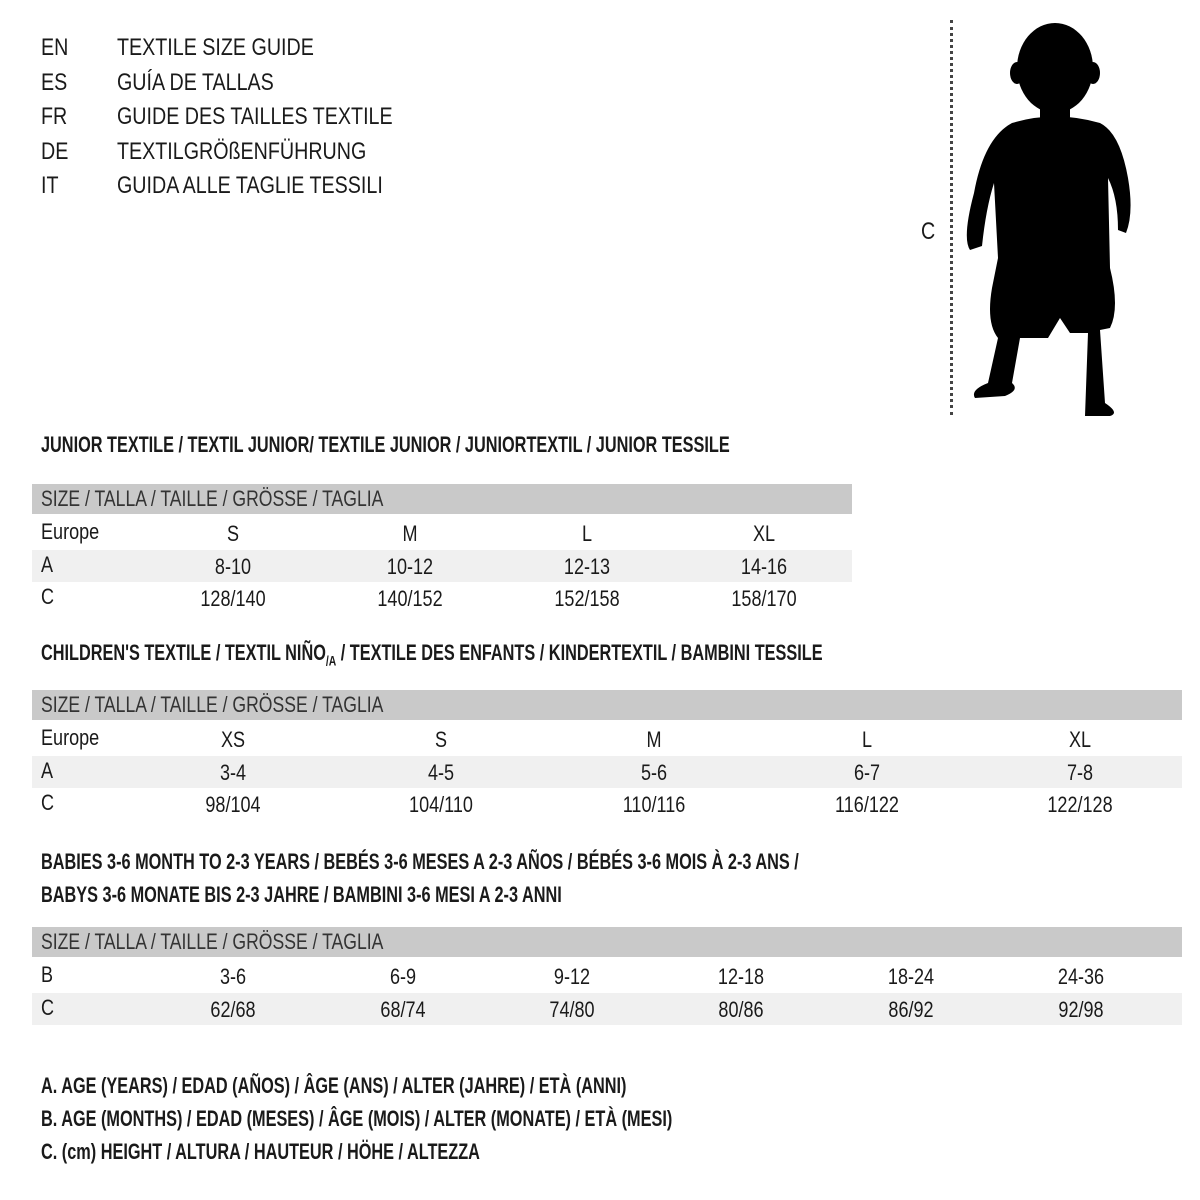  What do you see at coordinates (242, 151) in the screenshot?
I see `lang-title: TEXTILGRÖßENFÜHRUNG` at bounding box center [242, 151].